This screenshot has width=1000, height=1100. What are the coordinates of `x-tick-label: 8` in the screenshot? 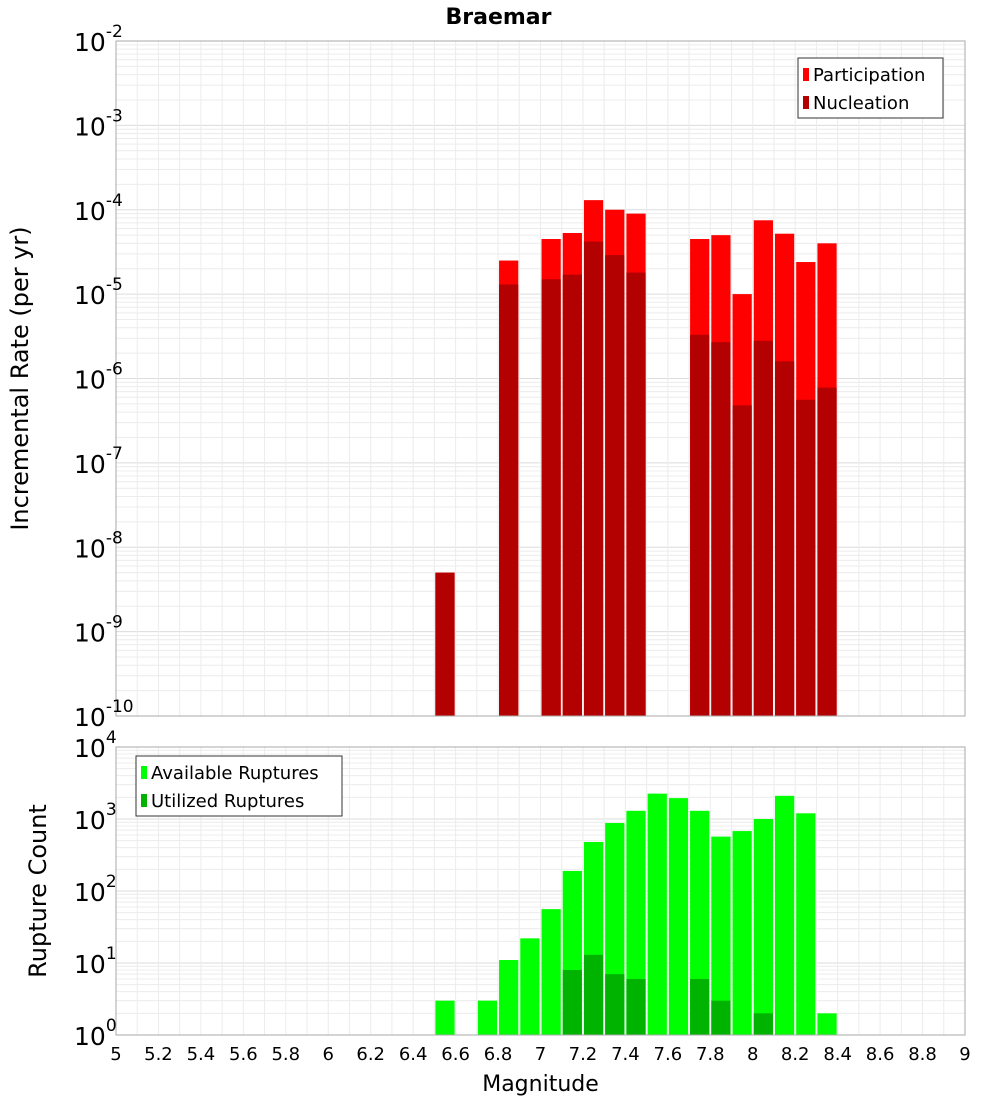 It's located at (752, 1054).